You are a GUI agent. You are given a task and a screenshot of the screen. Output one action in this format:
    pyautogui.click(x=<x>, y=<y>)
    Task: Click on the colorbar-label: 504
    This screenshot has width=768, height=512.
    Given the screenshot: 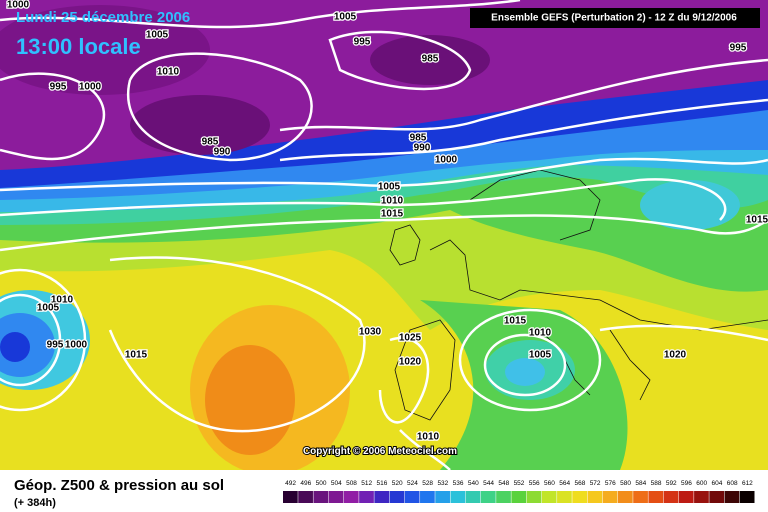 What is the action you would take?
    pyautogui.click(x=336, y=483)
    